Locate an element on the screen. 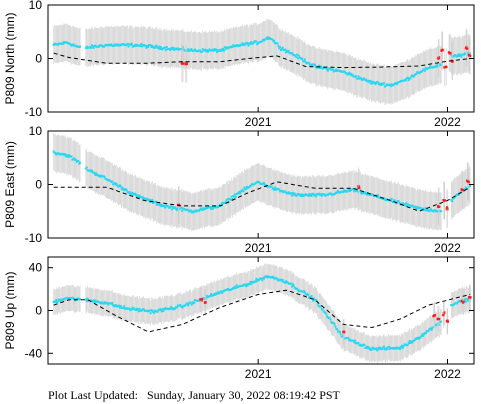  model-line-north is located at coordinates (262, 60).